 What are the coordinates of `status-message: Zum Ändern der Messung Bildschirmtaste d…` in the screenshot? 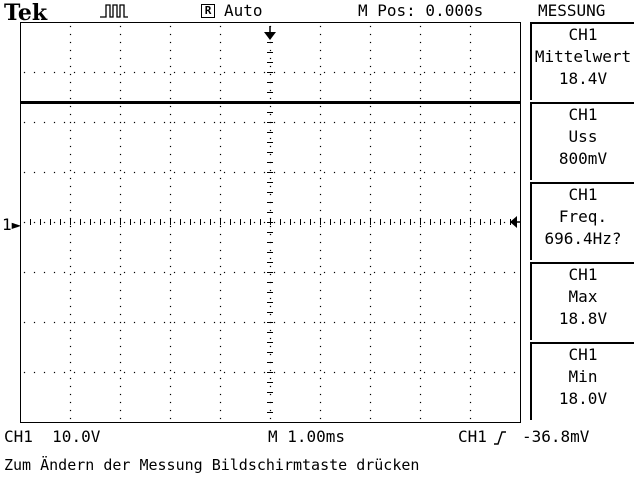 It's located at (212, 465).